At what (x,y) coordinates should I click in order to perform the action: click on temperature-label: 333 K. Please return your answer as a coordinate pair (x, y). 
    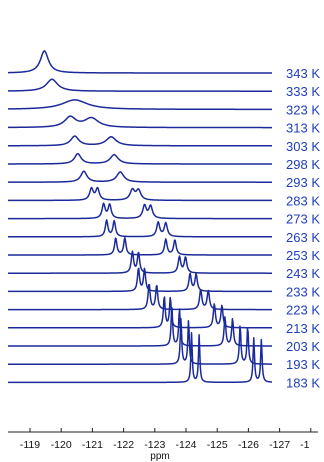
    Looking at the image, I should click on (303, 91).